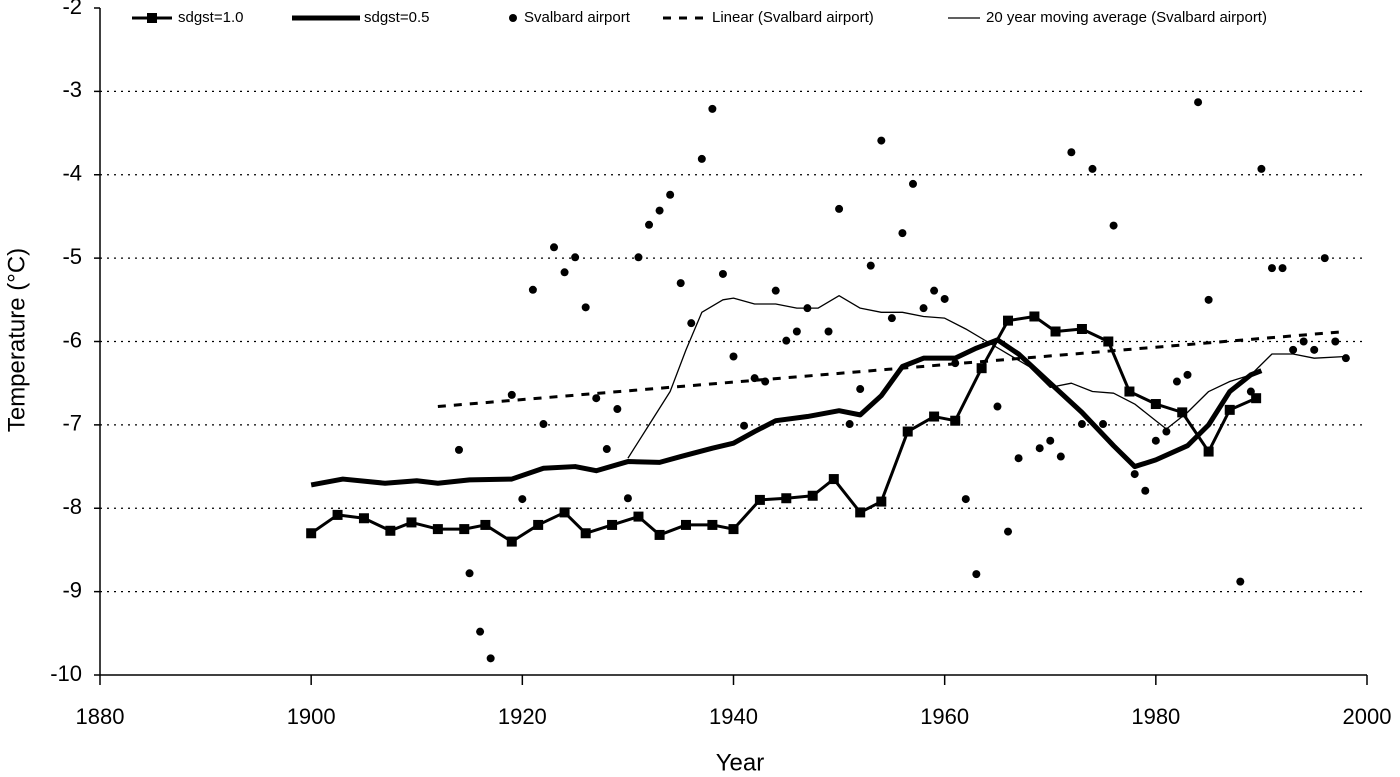  I want to click on legend-bg, so click(751, 19).